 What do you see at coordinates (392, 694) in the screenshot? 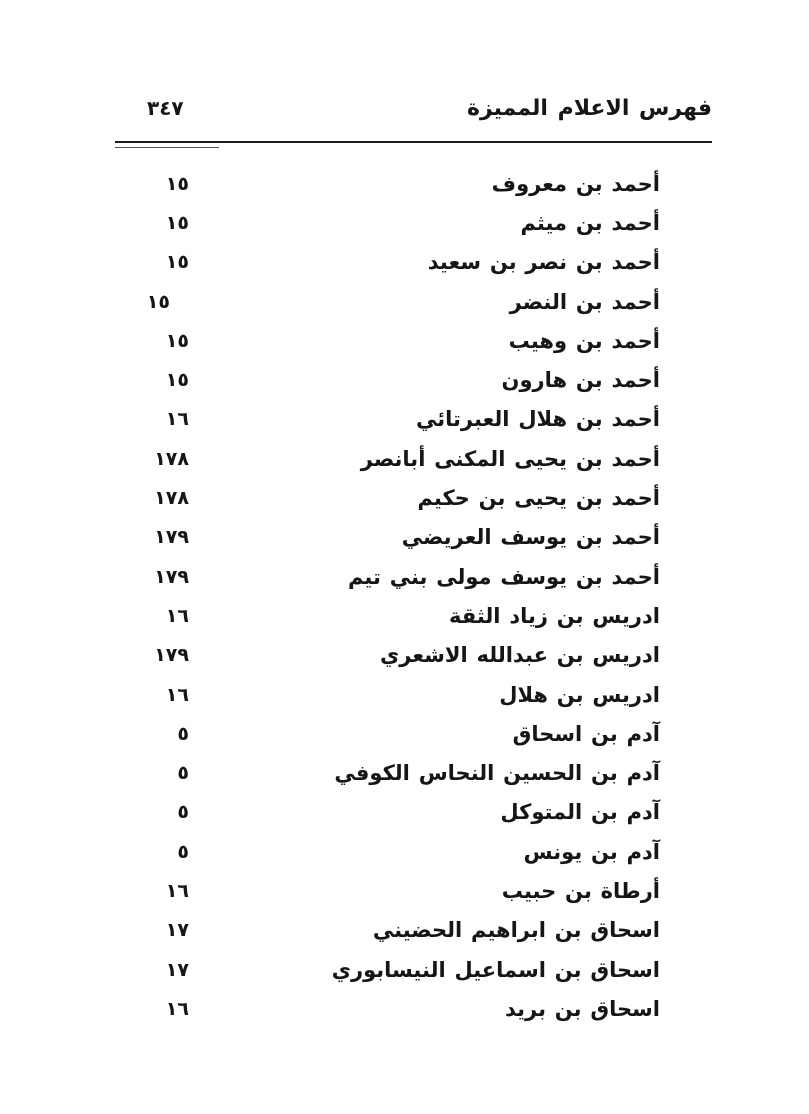
I see `index-entry-row: ادريس بن هلال ١٦` at bounding box center [392, 694].